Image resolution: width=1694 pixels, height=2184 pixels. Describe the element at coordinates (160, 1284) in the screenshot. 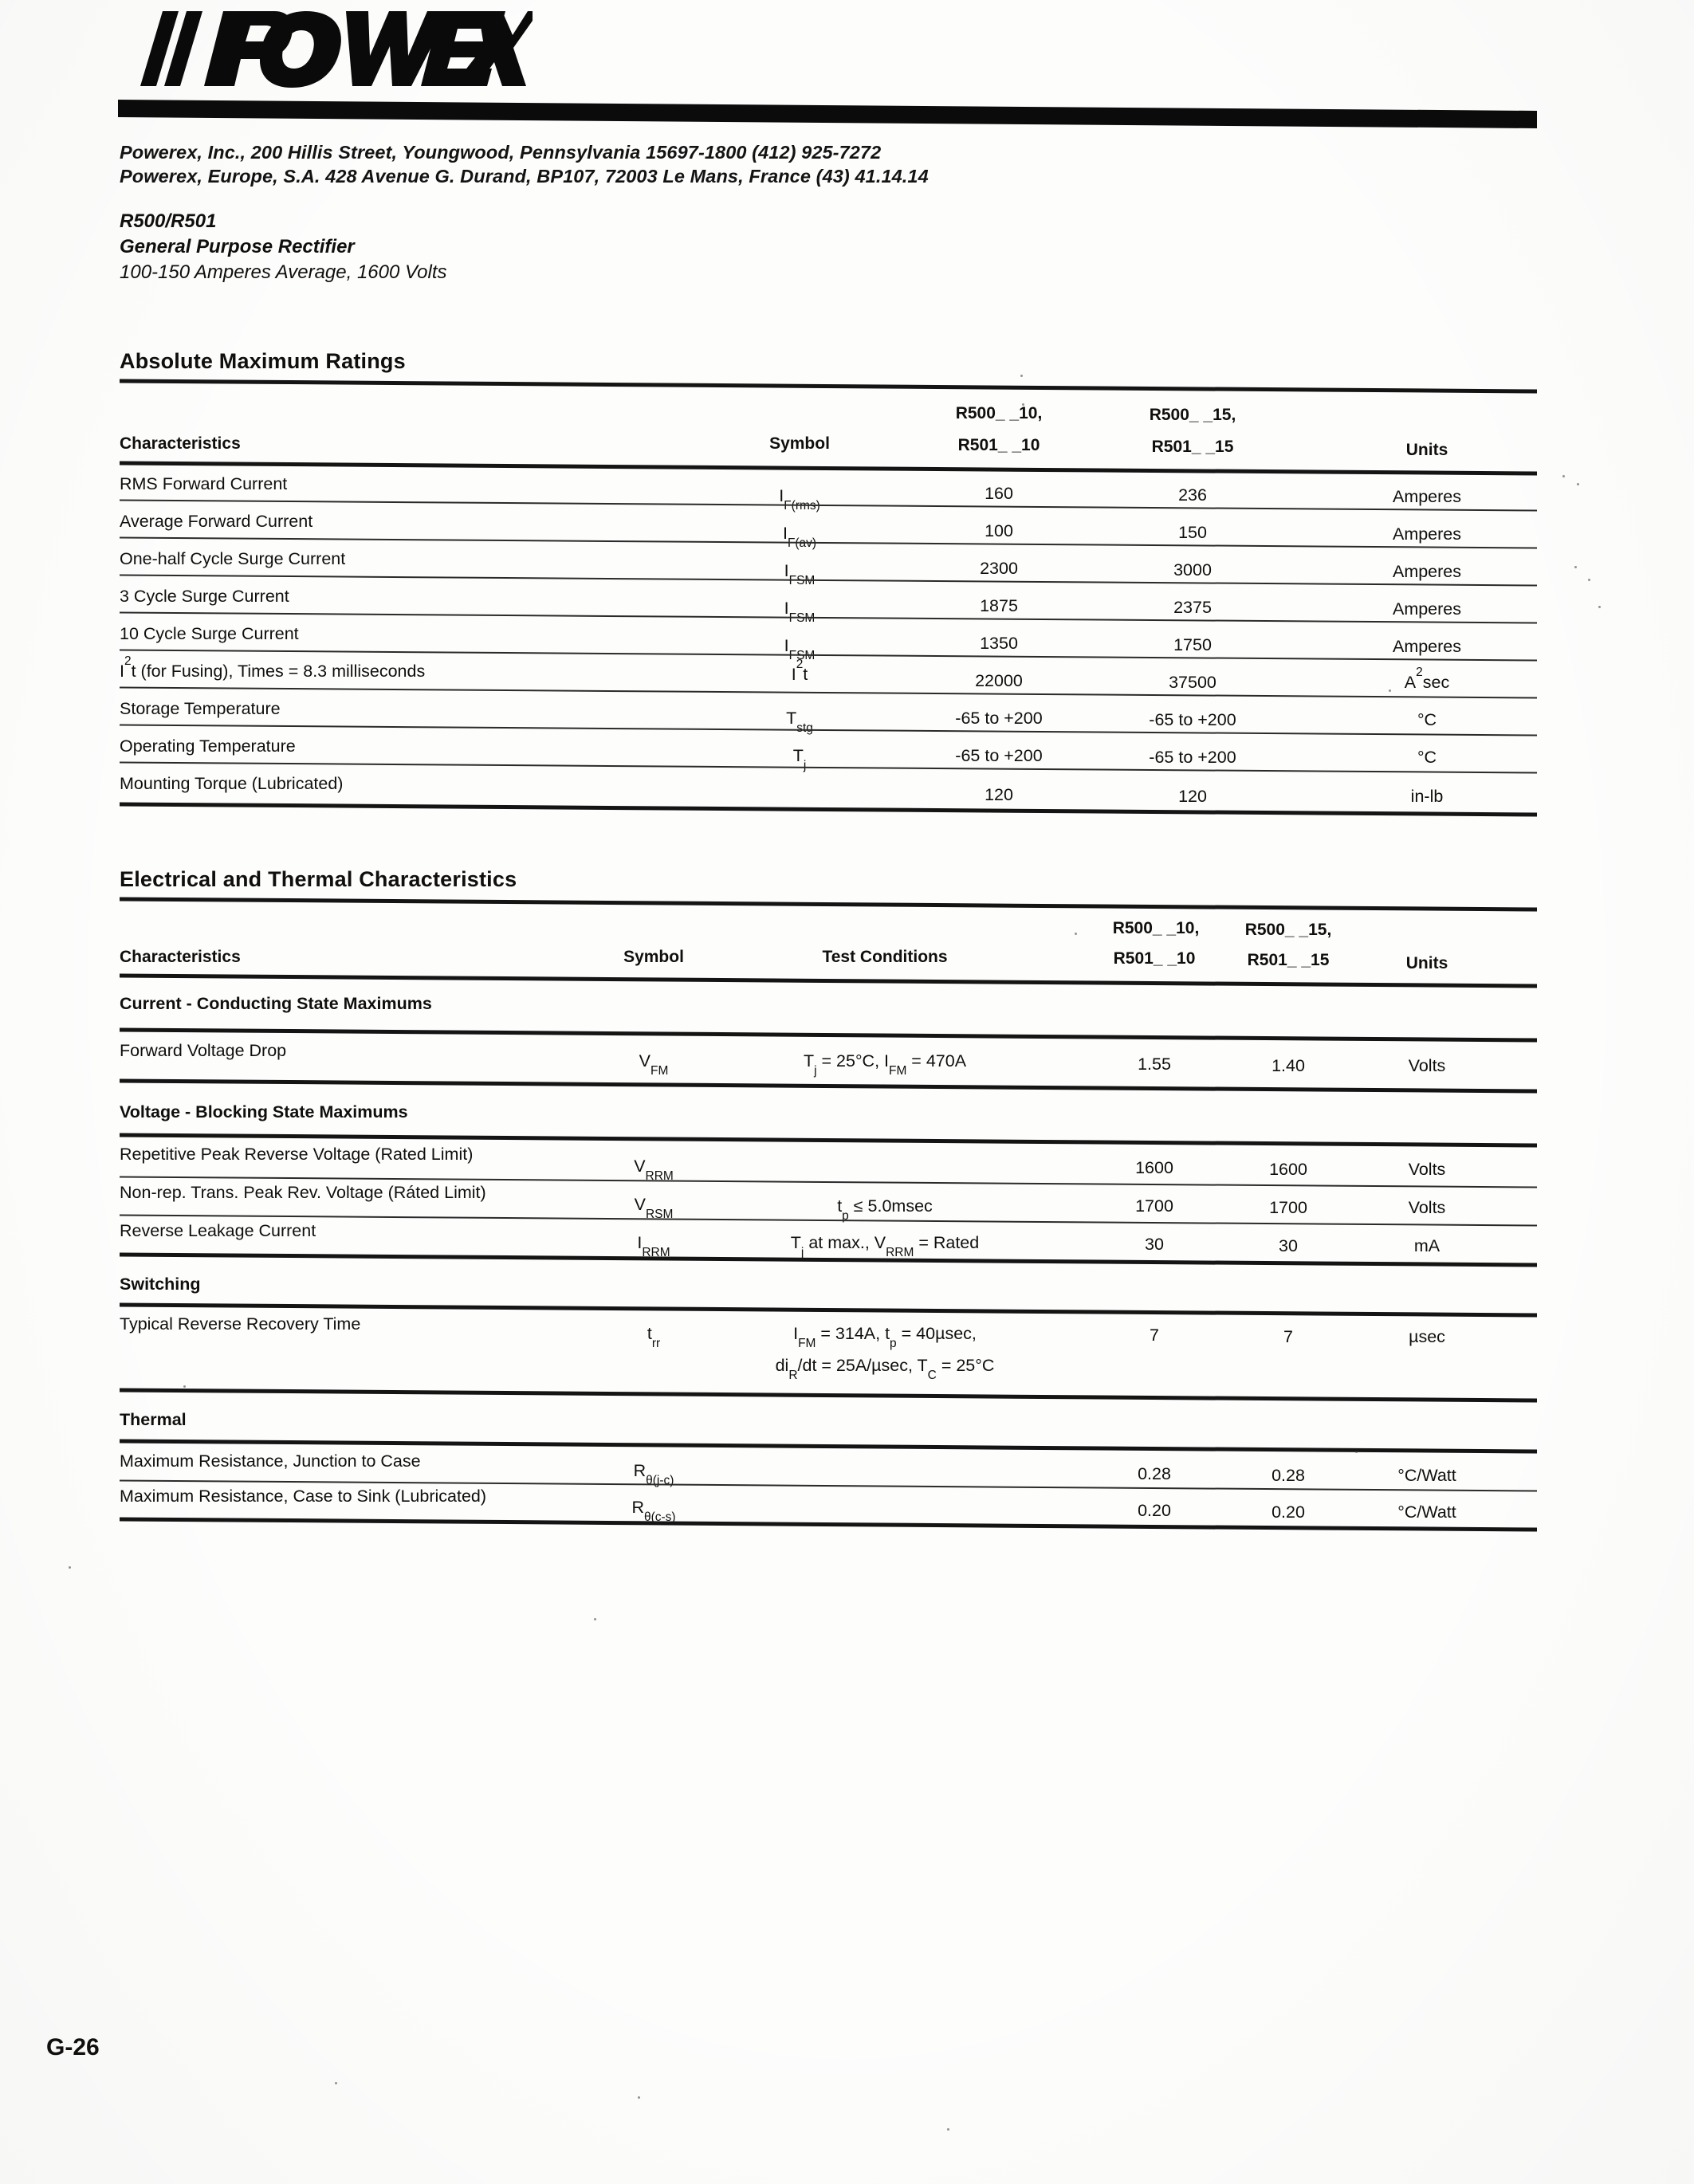

I see `group-label-switching: Switching` at that location.